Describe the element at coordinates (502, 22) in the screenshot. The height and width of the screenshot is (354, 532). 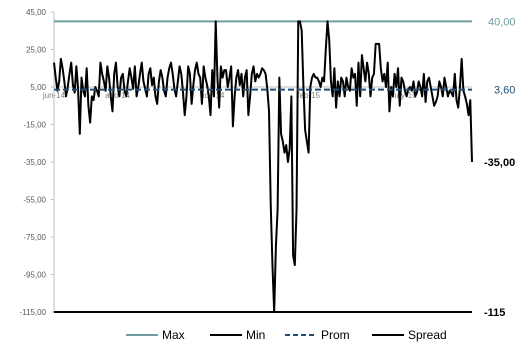
I see `annotation-max: 40,00` at that location.